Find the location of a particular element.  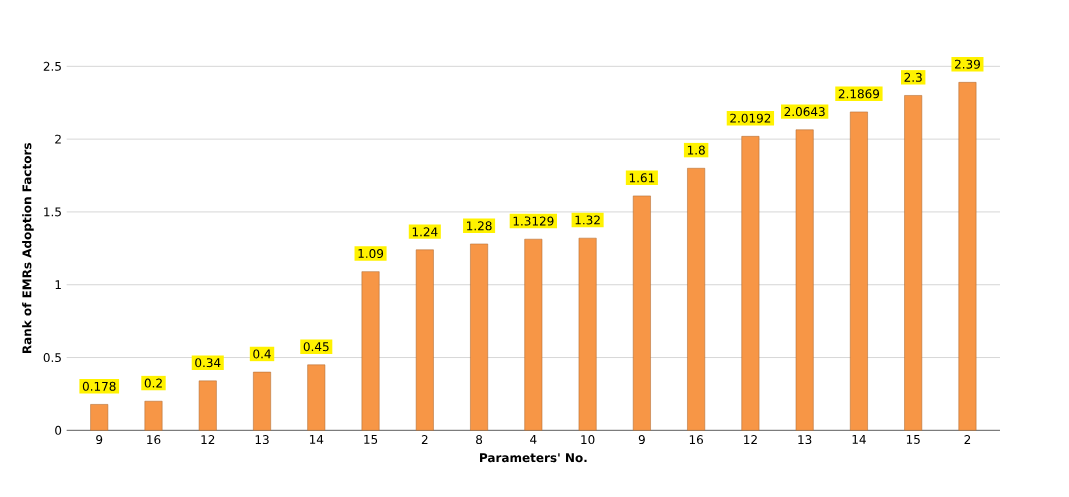

data-label: 1.28 is located at coordinates (479, 226).